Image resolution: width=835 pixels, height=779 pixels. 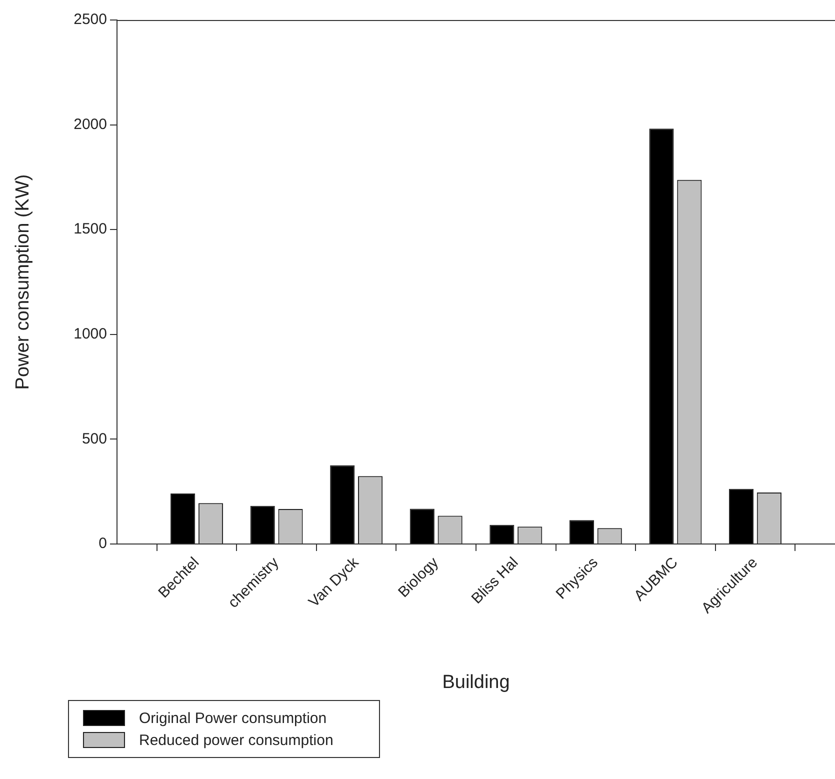 I want to click on x-tick-label: Bliss Hal, so click(x=495, y=581).